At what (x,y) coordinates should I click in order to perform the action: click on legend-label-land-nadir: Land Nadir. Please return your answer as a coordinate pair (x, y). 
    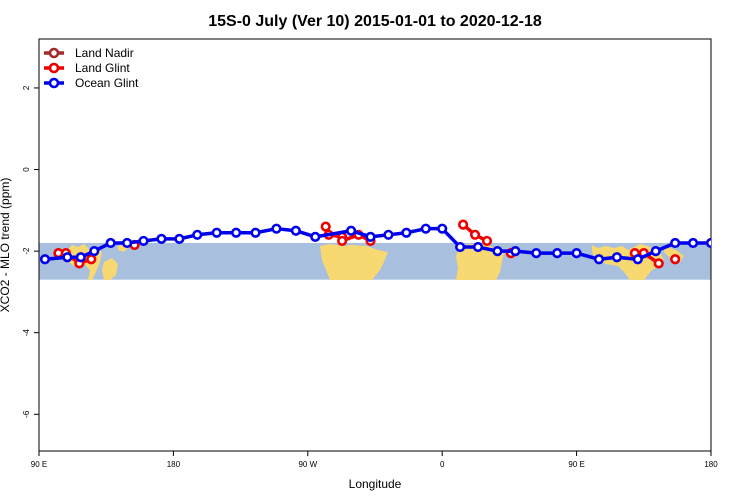
    Looking at the image, I should click on (104, 53).